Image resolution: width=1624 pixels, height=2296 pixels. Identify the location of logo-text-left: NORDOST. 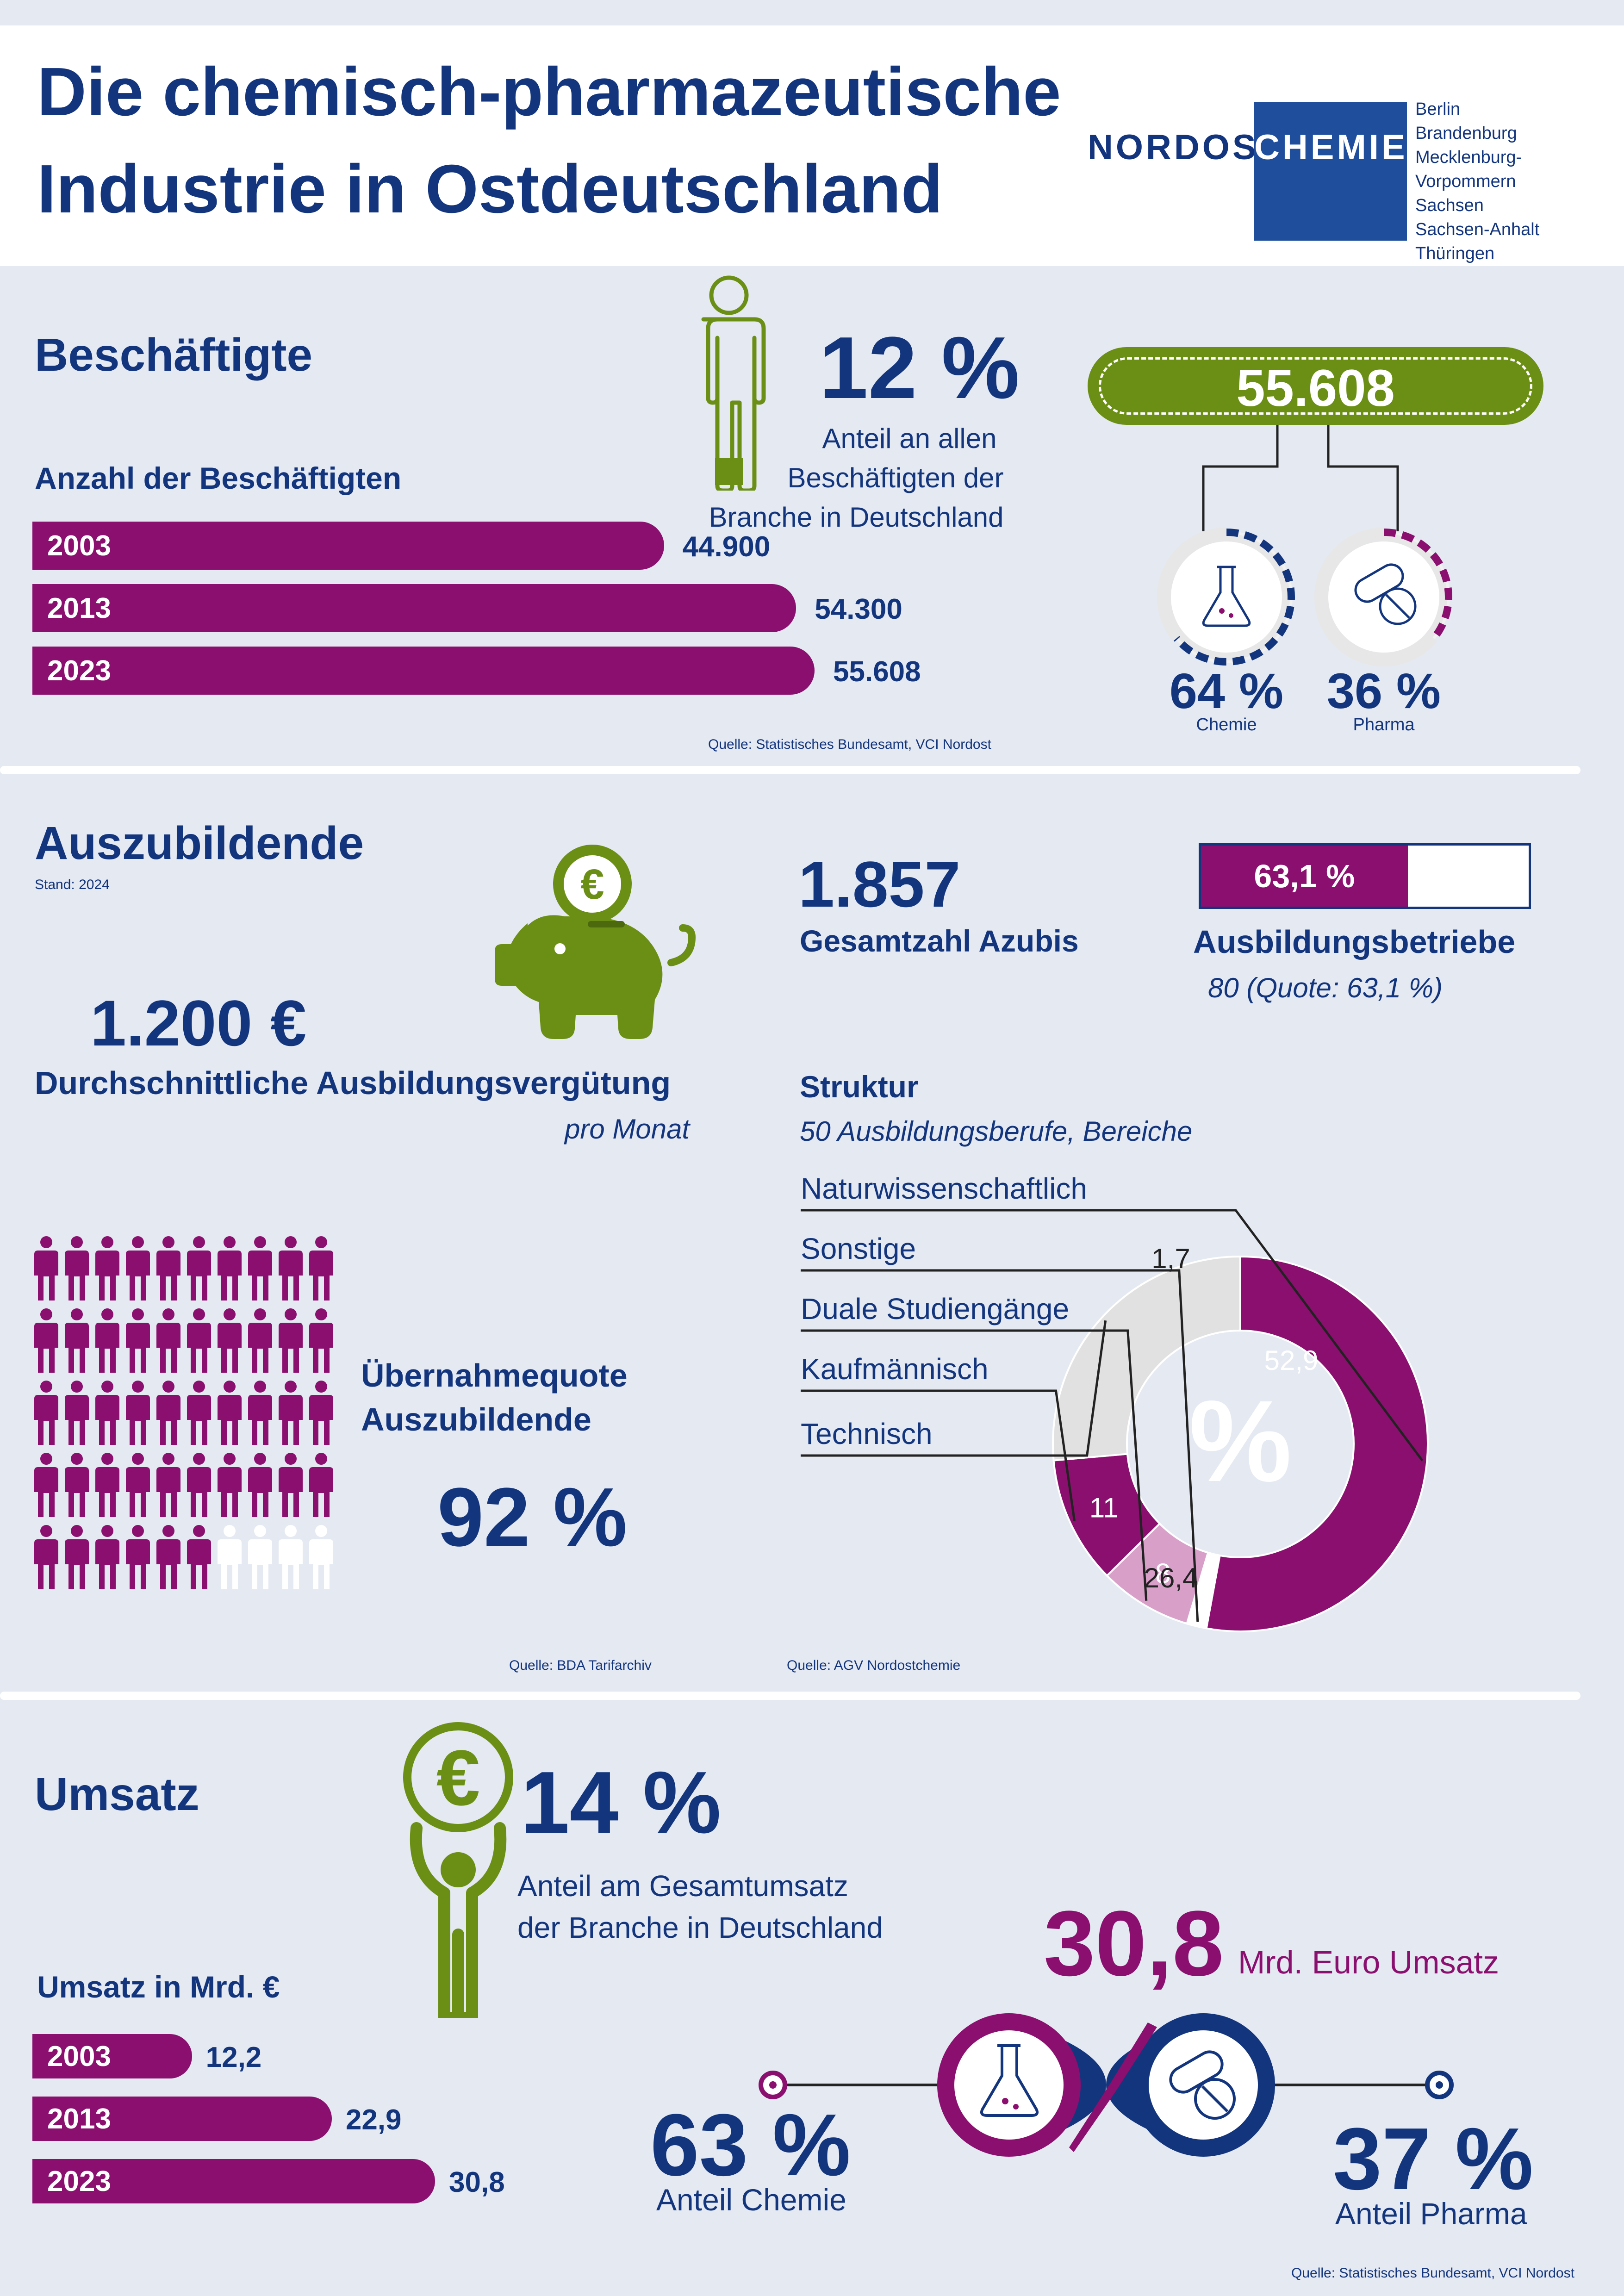
(1185, 147).